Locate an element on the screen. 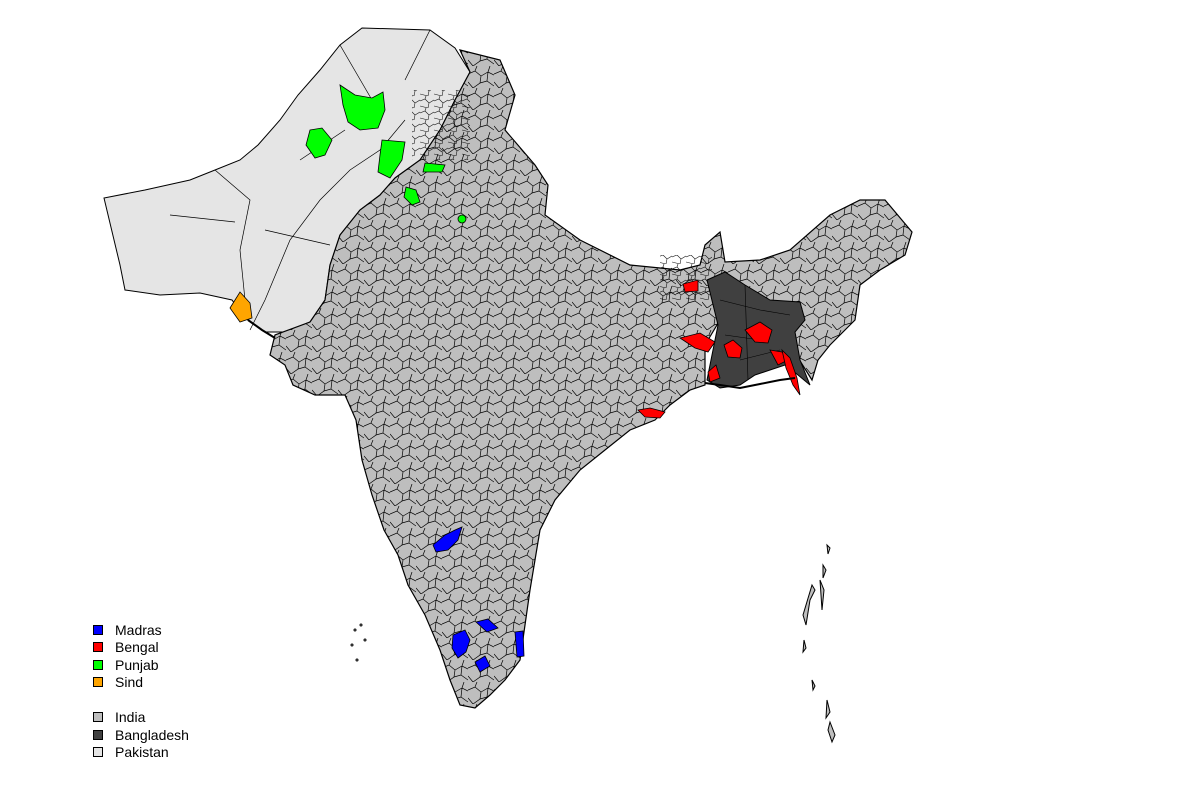 The height and width of the screenshot is (797, 1177). legend-item-bengal: Bengal is located at coordinates (141, 648).